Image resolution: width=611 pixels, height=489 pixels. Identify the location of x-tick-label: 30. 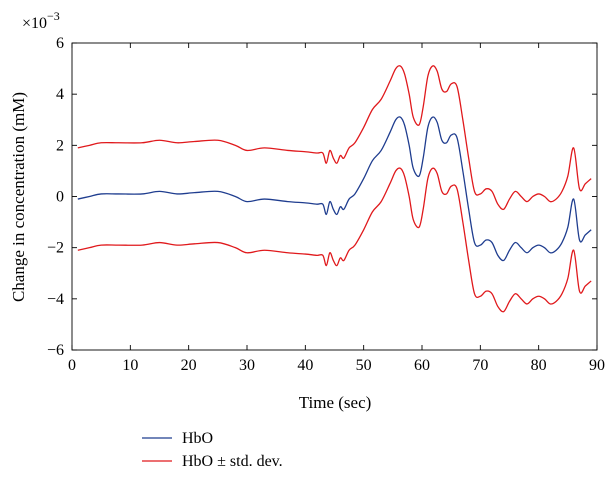
(247, 365).